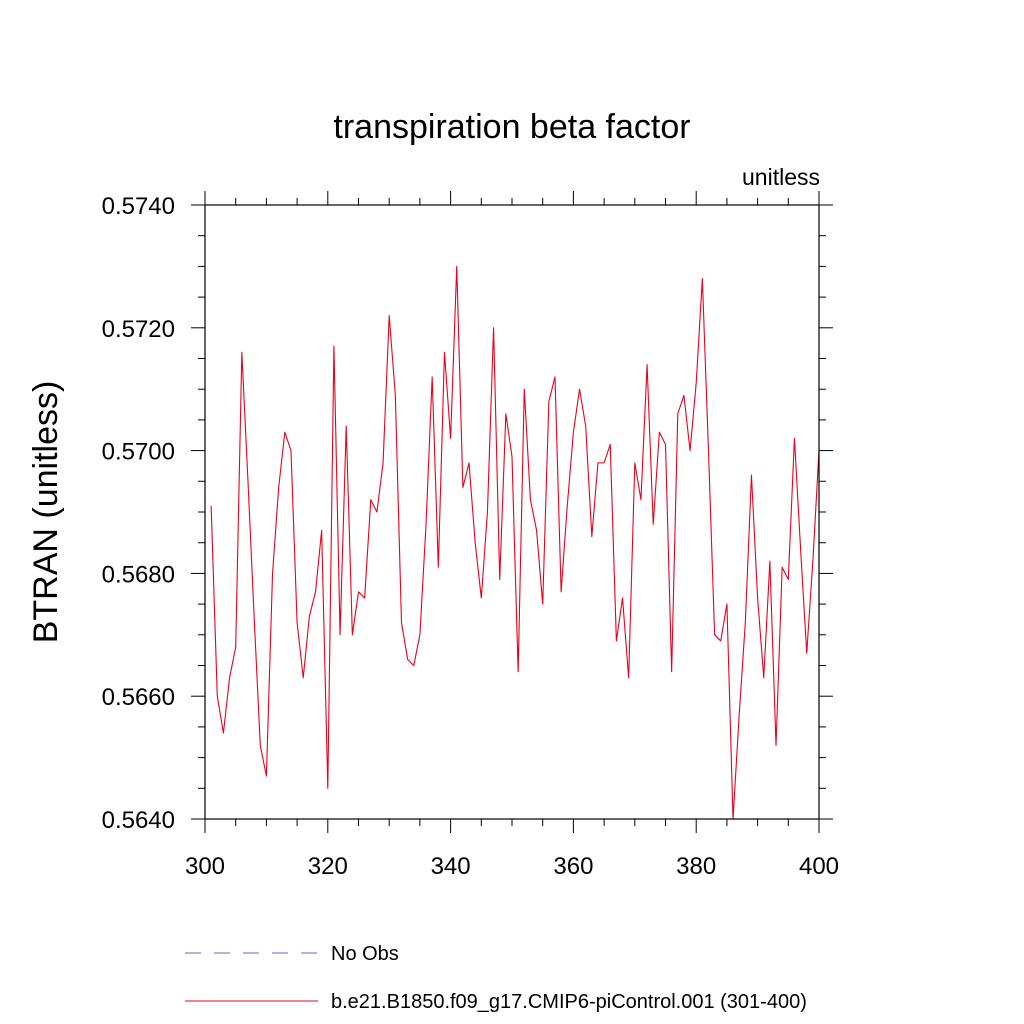  What do you see at coordinates (138, 513) in the screenshot?
I see `y-tick-labels: 0.5640 0.5660 0.5680 0.5700 0.5720 0.5740` at bounding box center [138, 513].